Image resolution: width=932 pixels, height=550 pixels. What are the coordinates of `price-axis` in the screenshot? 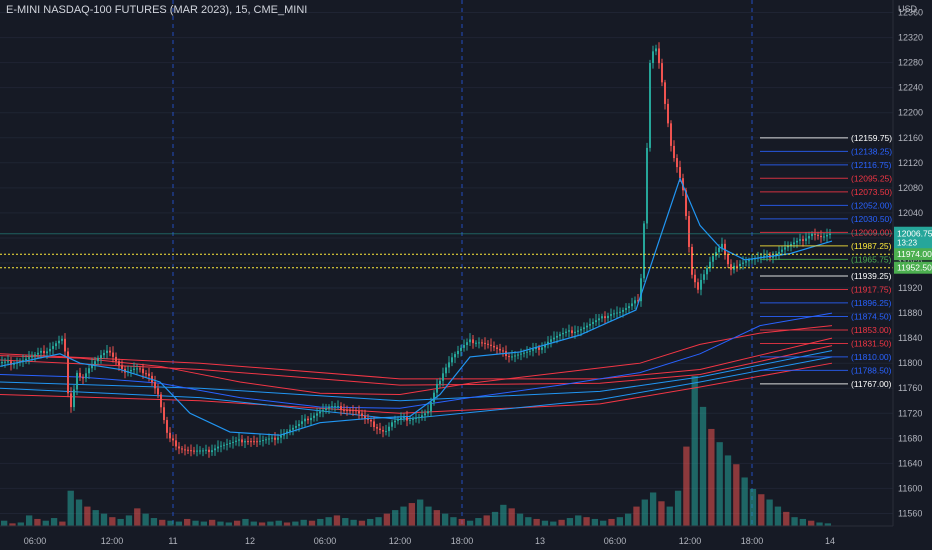 It's located at (912, 275).